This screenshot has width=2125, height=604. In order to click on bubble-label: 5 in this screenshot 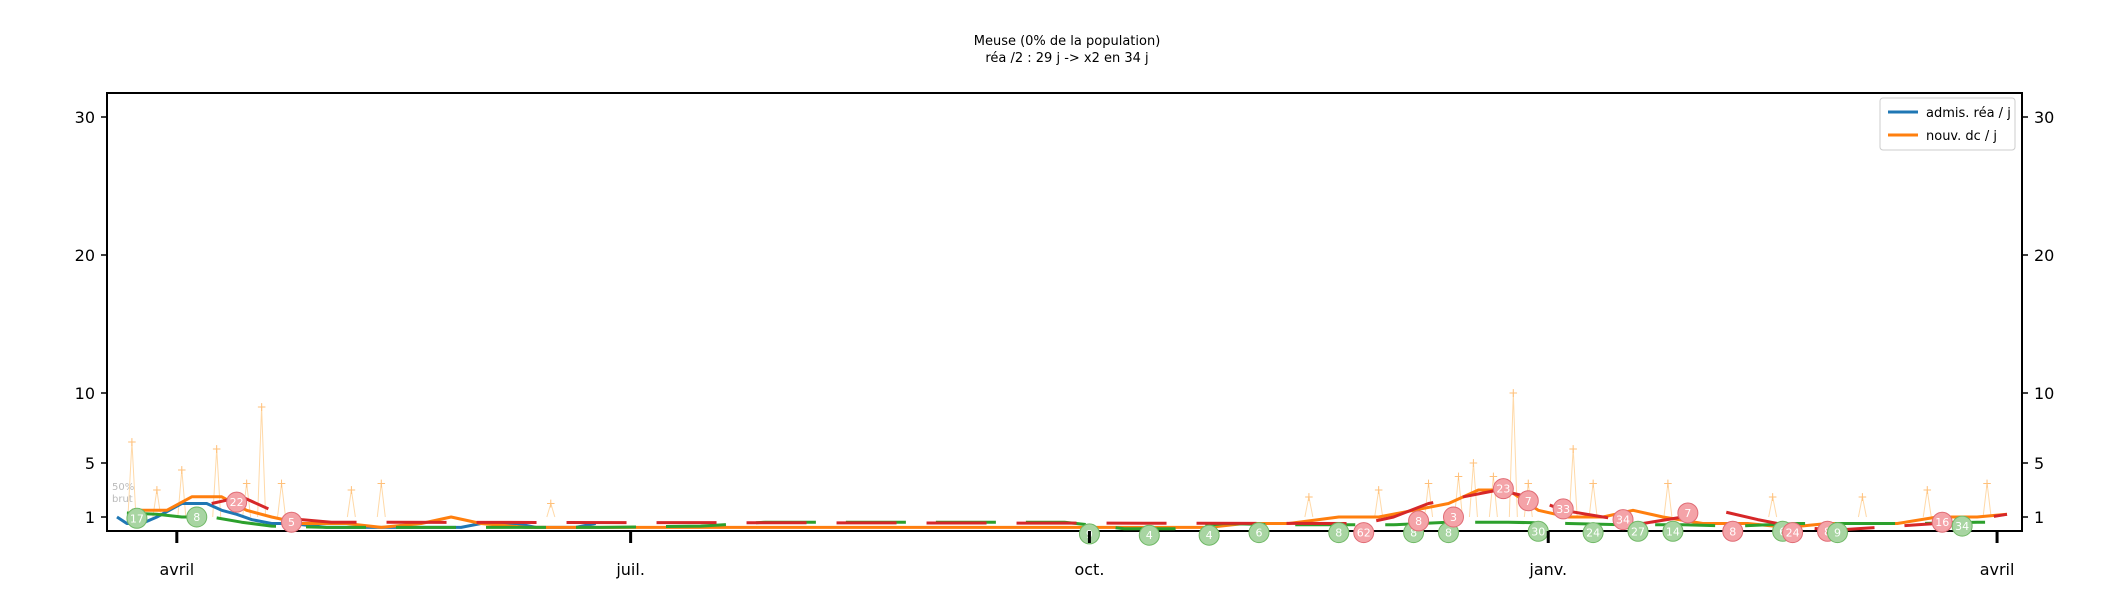, I will do `click(291, 522)`.